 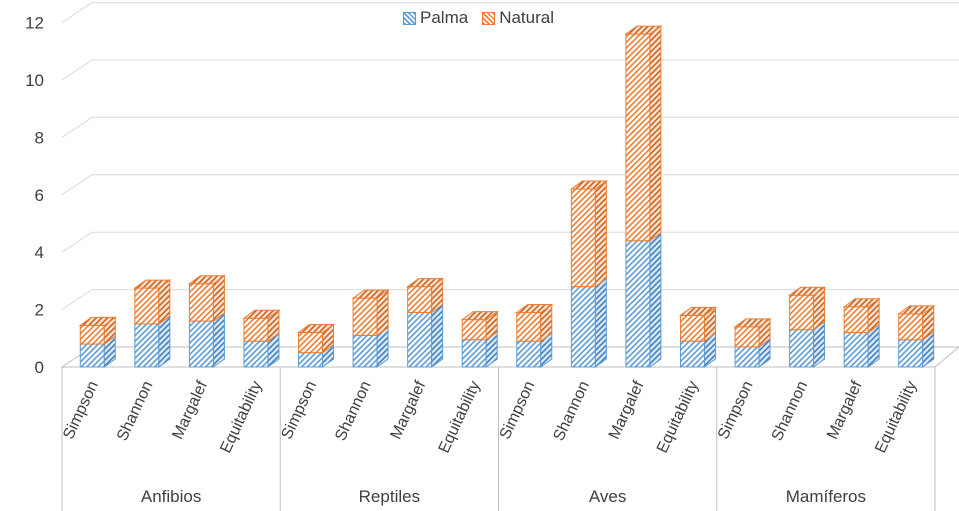 I want to click on legend-item-palma: Palma, so click(x=435, y=18).